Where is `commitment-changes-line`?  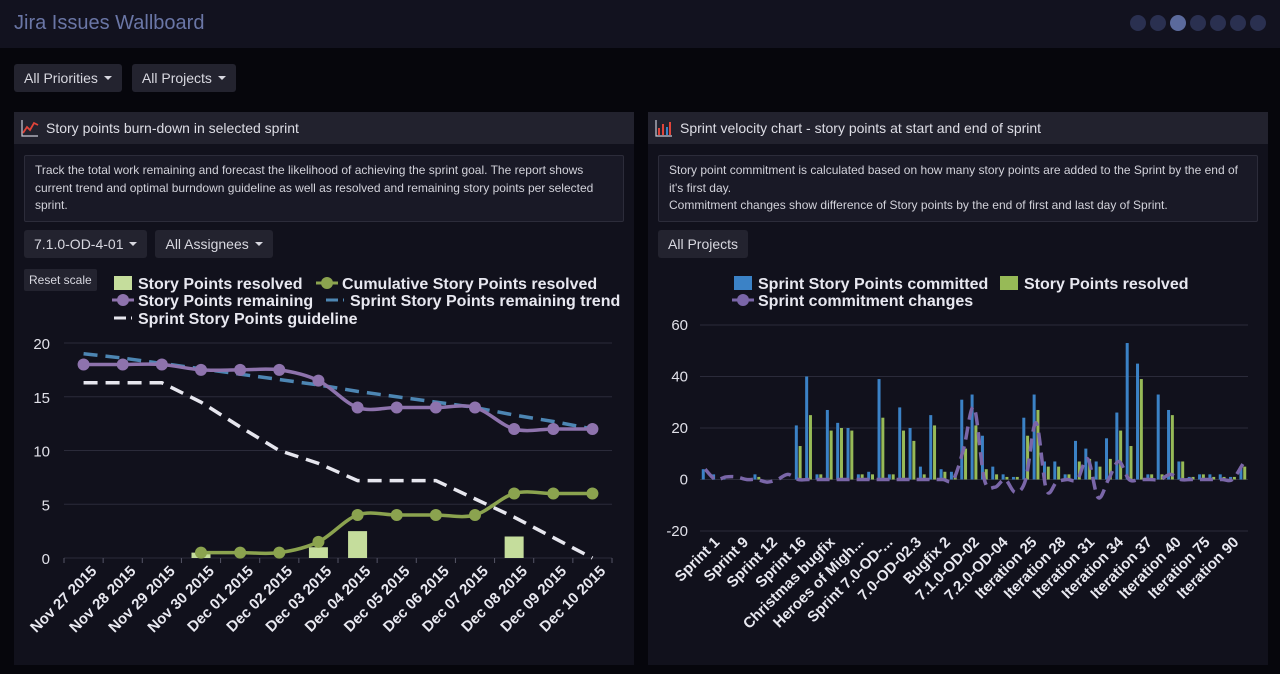
commitment-changes-line is located at coordinates (974, 452).